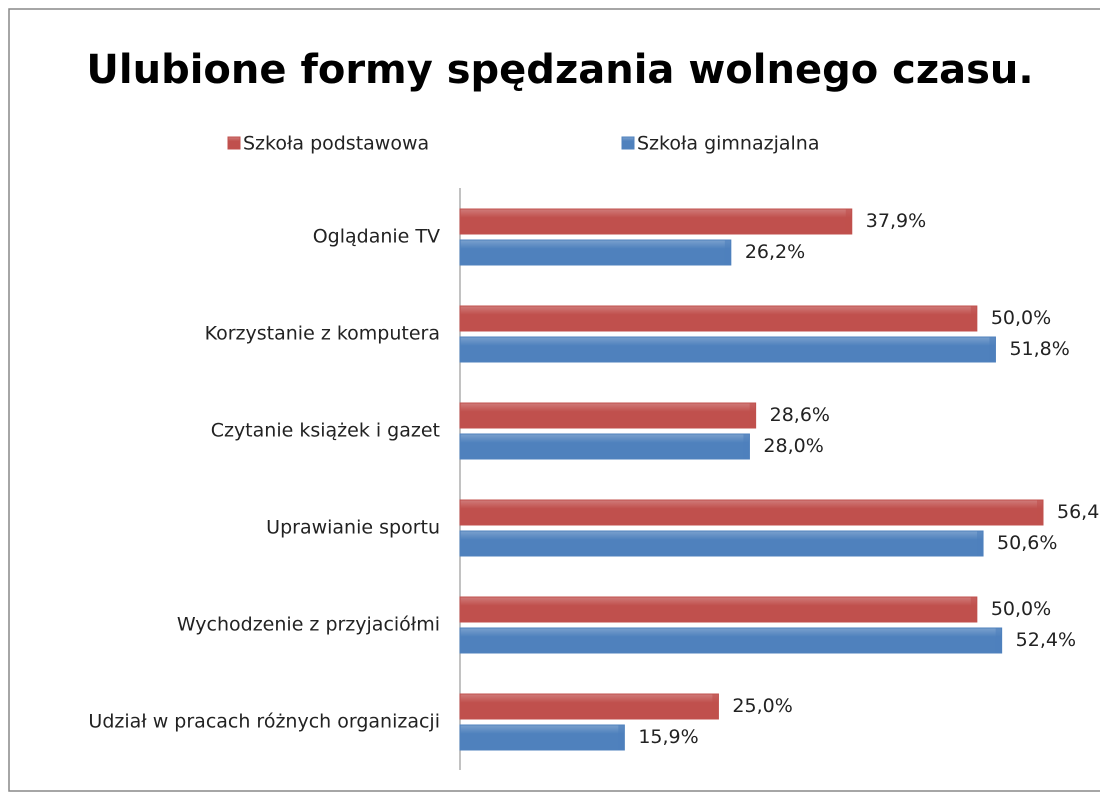 The width and height of the screenshot is (1100, 792). Describe the element at coordinates (896, 221) in the screenshot. I see `value-label: 37,9%` at that location.